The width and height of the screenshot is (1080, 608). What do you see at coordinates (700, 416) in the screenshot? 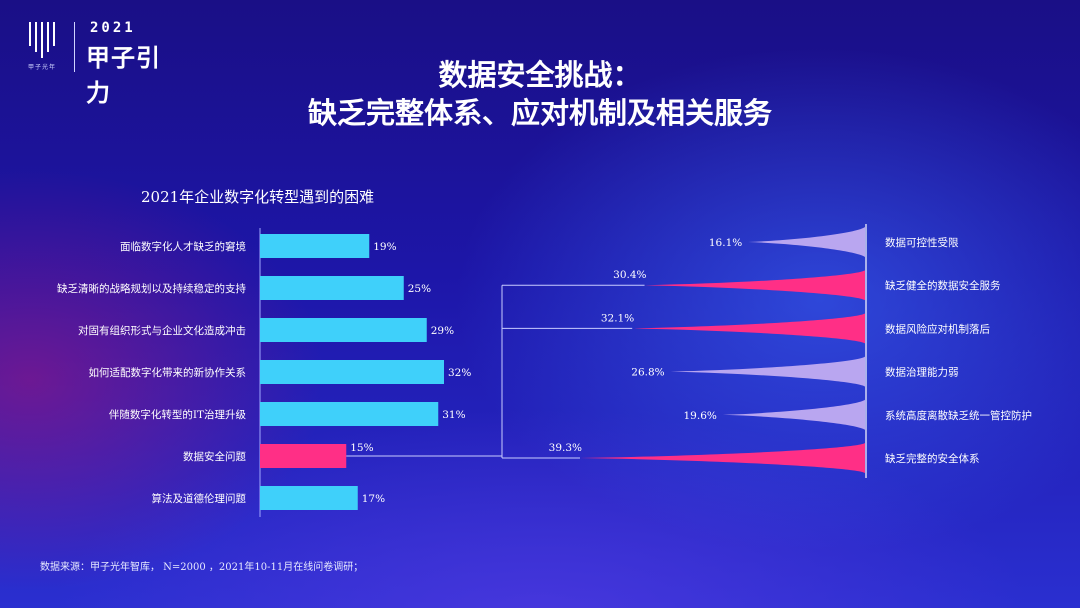
I see `value-label: 19.6%` at bounding box center [700, 416].